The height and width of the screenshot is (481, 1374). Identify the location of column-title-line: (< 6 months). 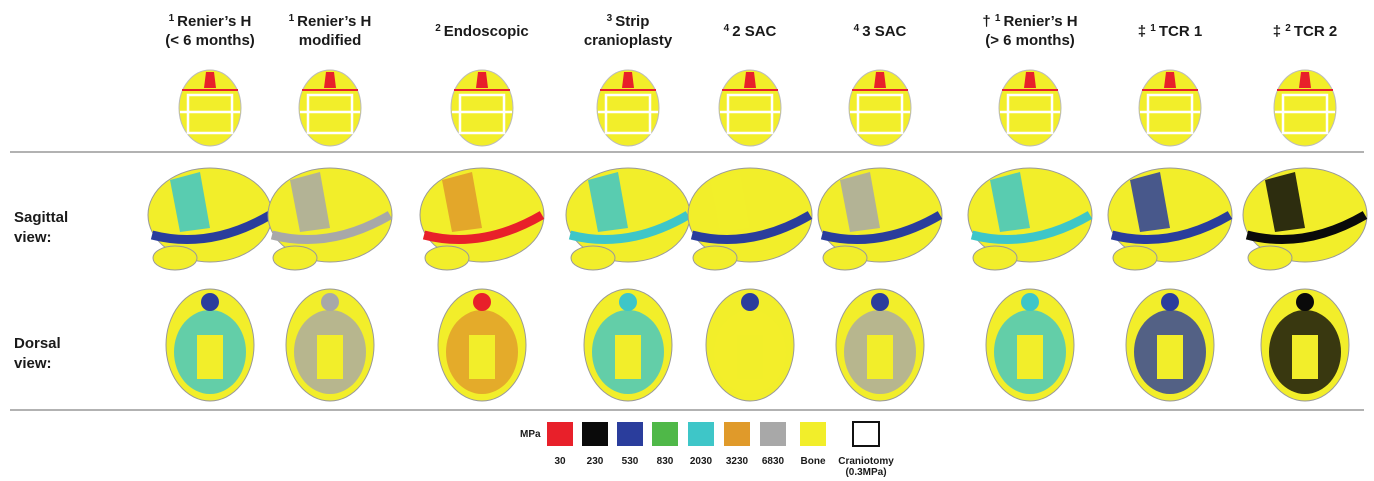
(210, 40).